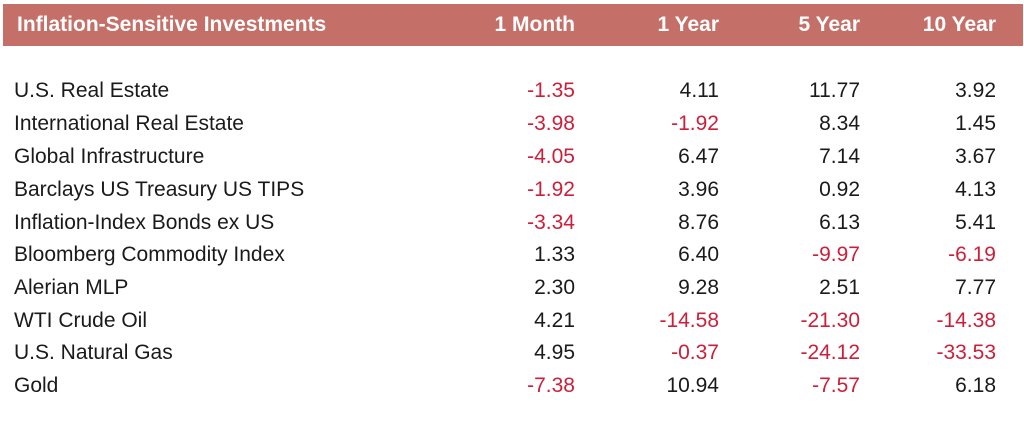  What do you see at coordinates (834, 90) in the screenshot?
I see `value-5-year: 11.77` at bounding box center [834, 90].